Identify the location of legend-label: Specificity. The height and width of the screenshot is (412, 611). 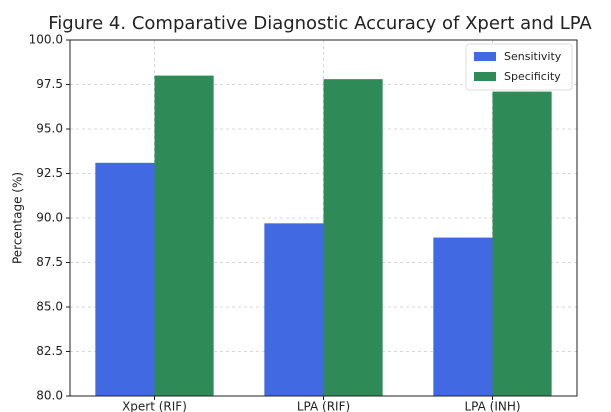
(532, 76).